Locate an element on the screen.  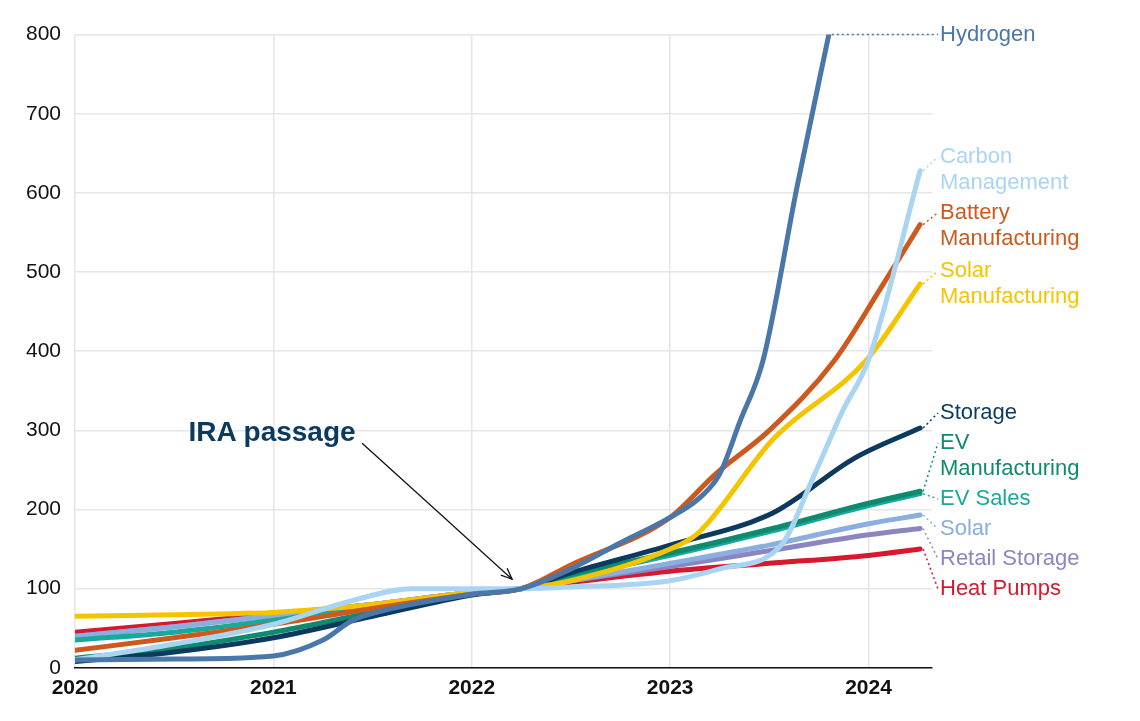
legend-label: Hydrogen is located at coordinates (988, 33).